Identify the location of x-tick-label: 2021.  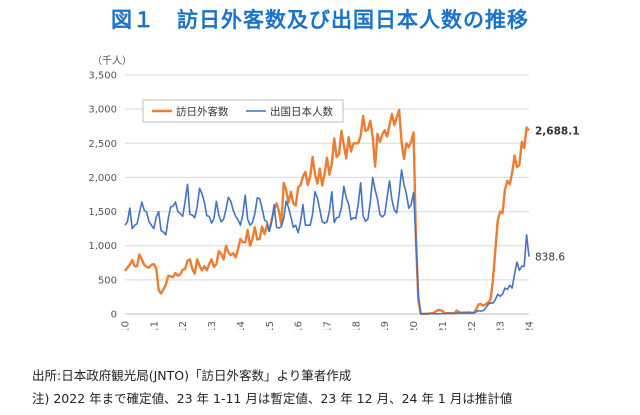
(443, 325).